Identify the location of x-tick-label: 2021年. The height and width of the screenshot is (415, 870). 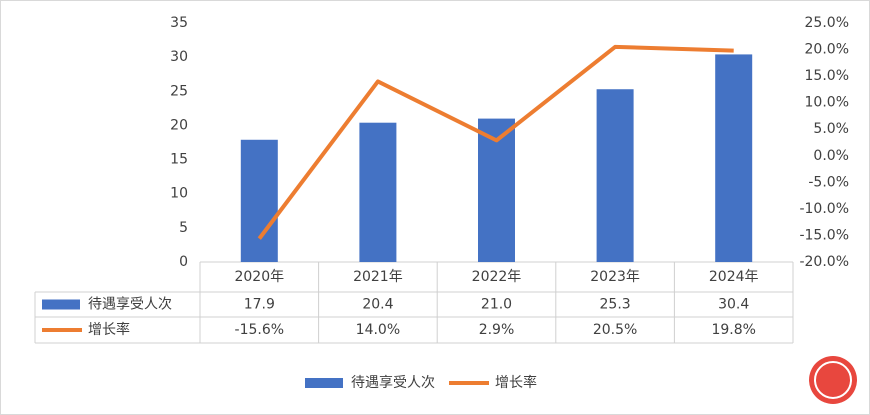
(378, 277).